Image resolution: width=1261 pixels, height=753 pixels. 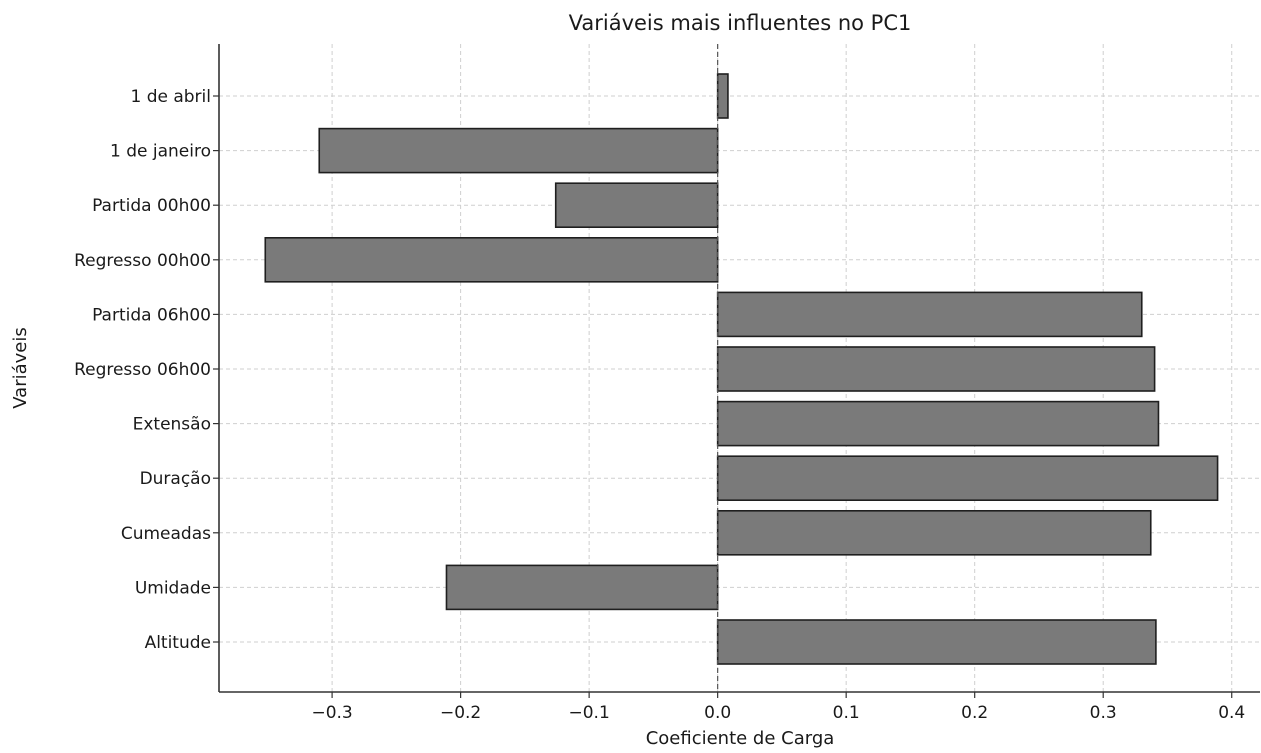 I want to click on x-axis-label: Coeficiente de Carga, so click(x=740, y=738).